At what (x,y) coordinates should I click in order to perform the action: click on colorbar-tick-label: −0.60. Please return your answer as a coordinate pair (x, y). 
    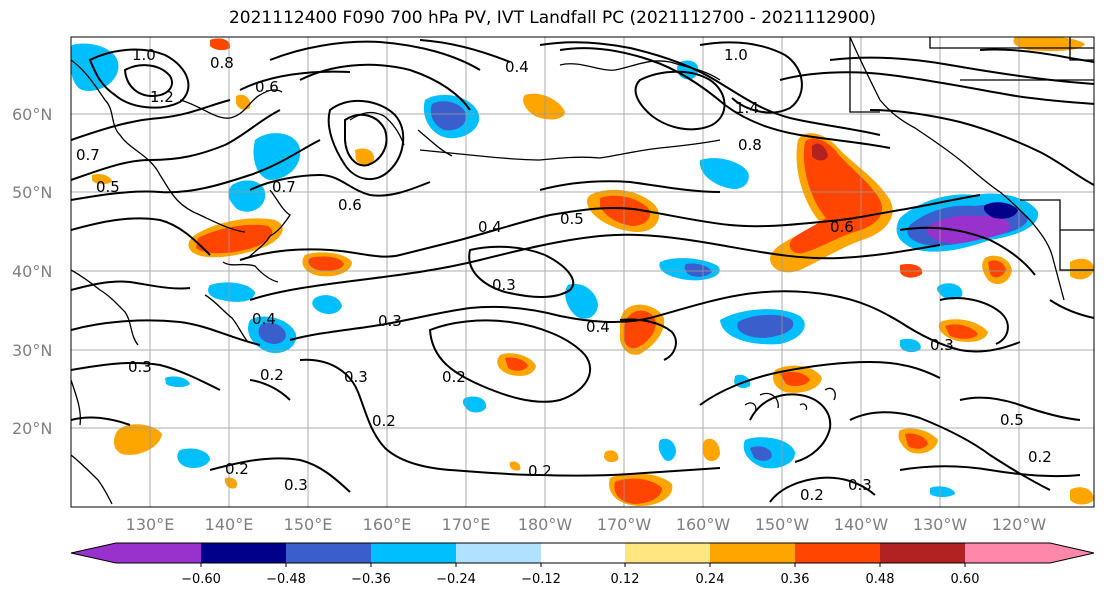
    Looking at the image, I should click on (201, 579).